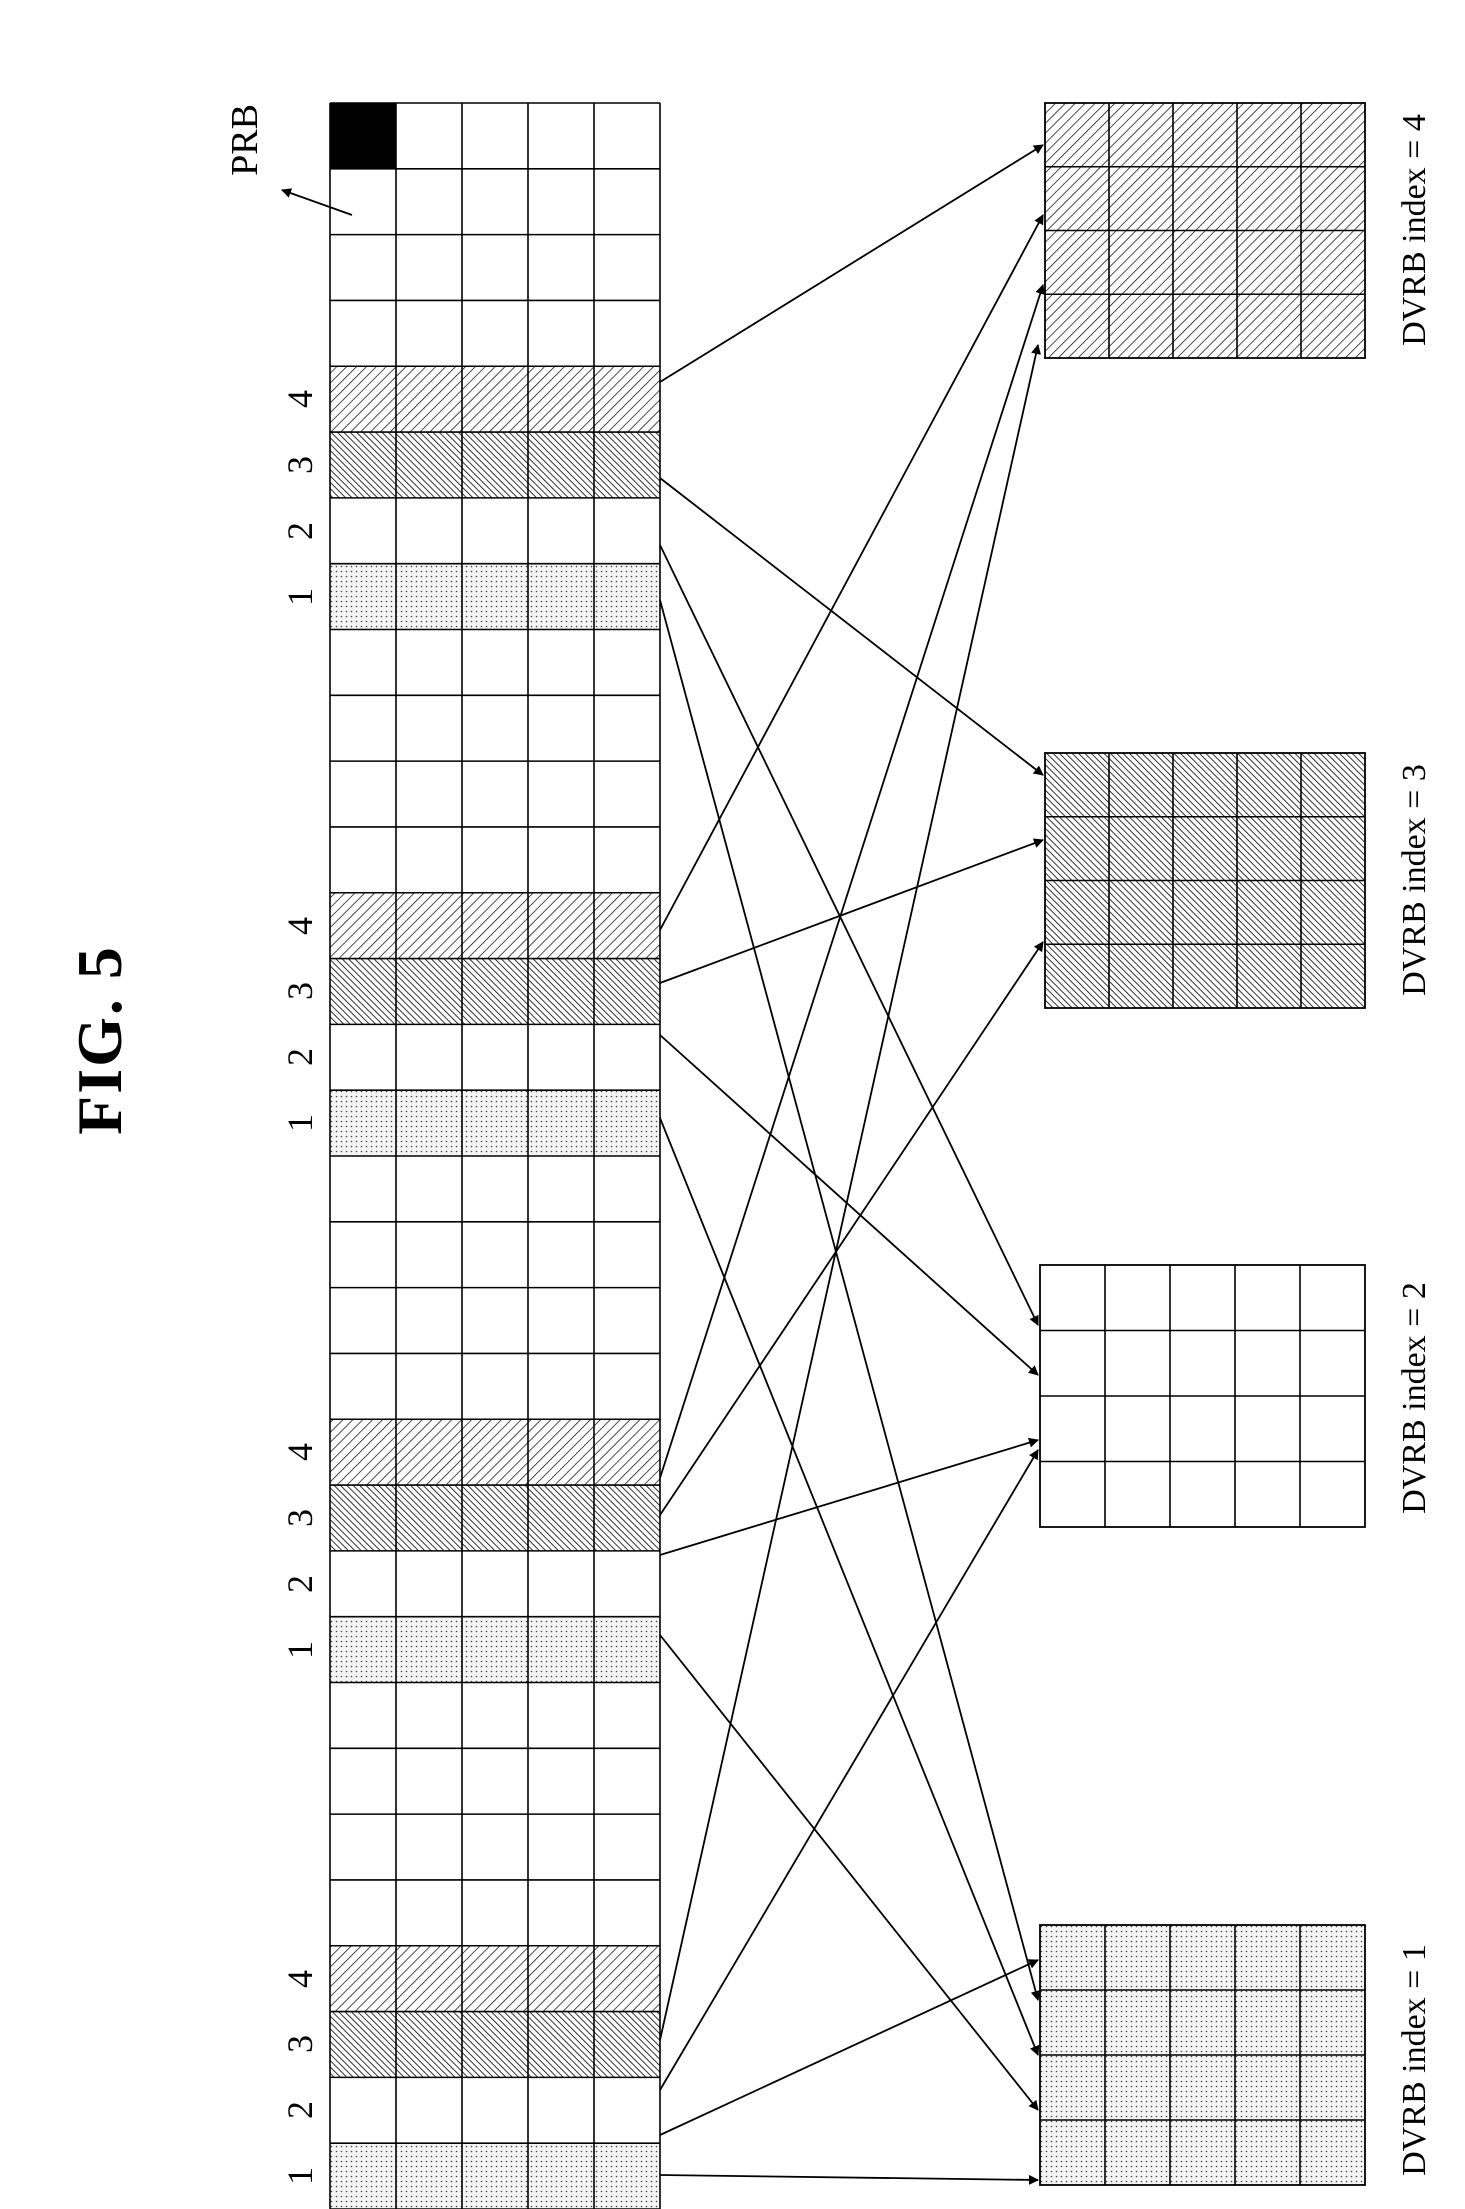 This screenshot has height=2209, width=1465. Describe the element at coordinates (1415, 880) in the screenshot. I see `dvrb-label-3: DVRB index = 3` at that location.